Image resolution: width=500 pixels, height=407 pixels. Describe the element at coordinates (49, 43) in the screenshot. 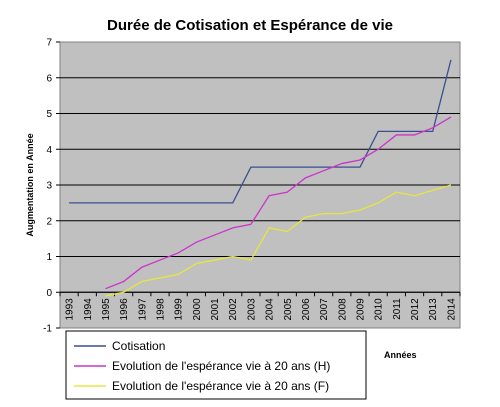

I see `y-tick-label: 7` at that location.